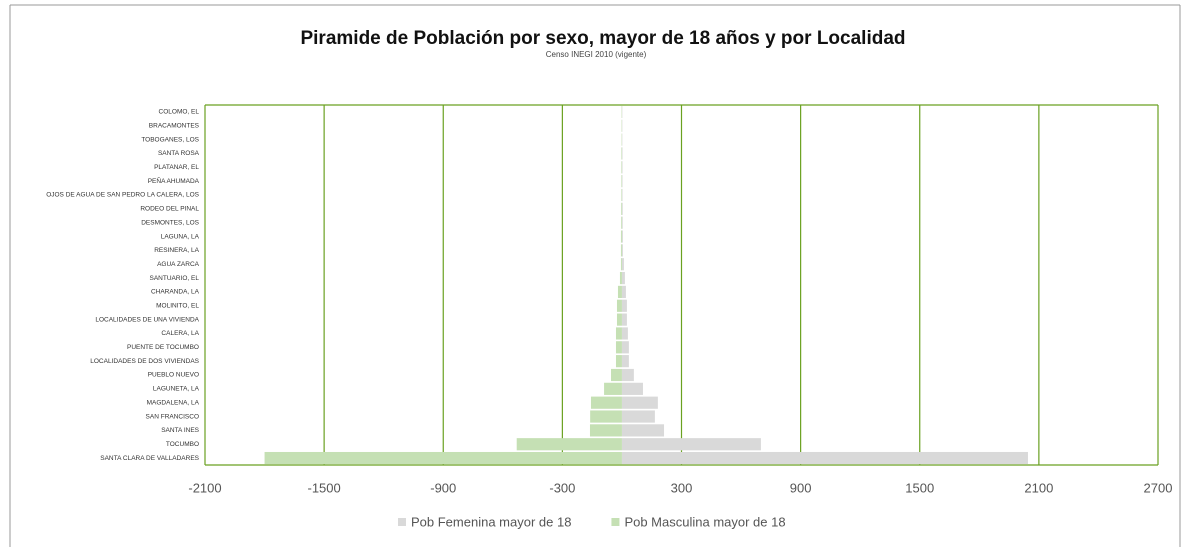 This screenshot has height=547, width=1186. I want to click on y-tick-label: RESINERA, LA, so click(176, 250).